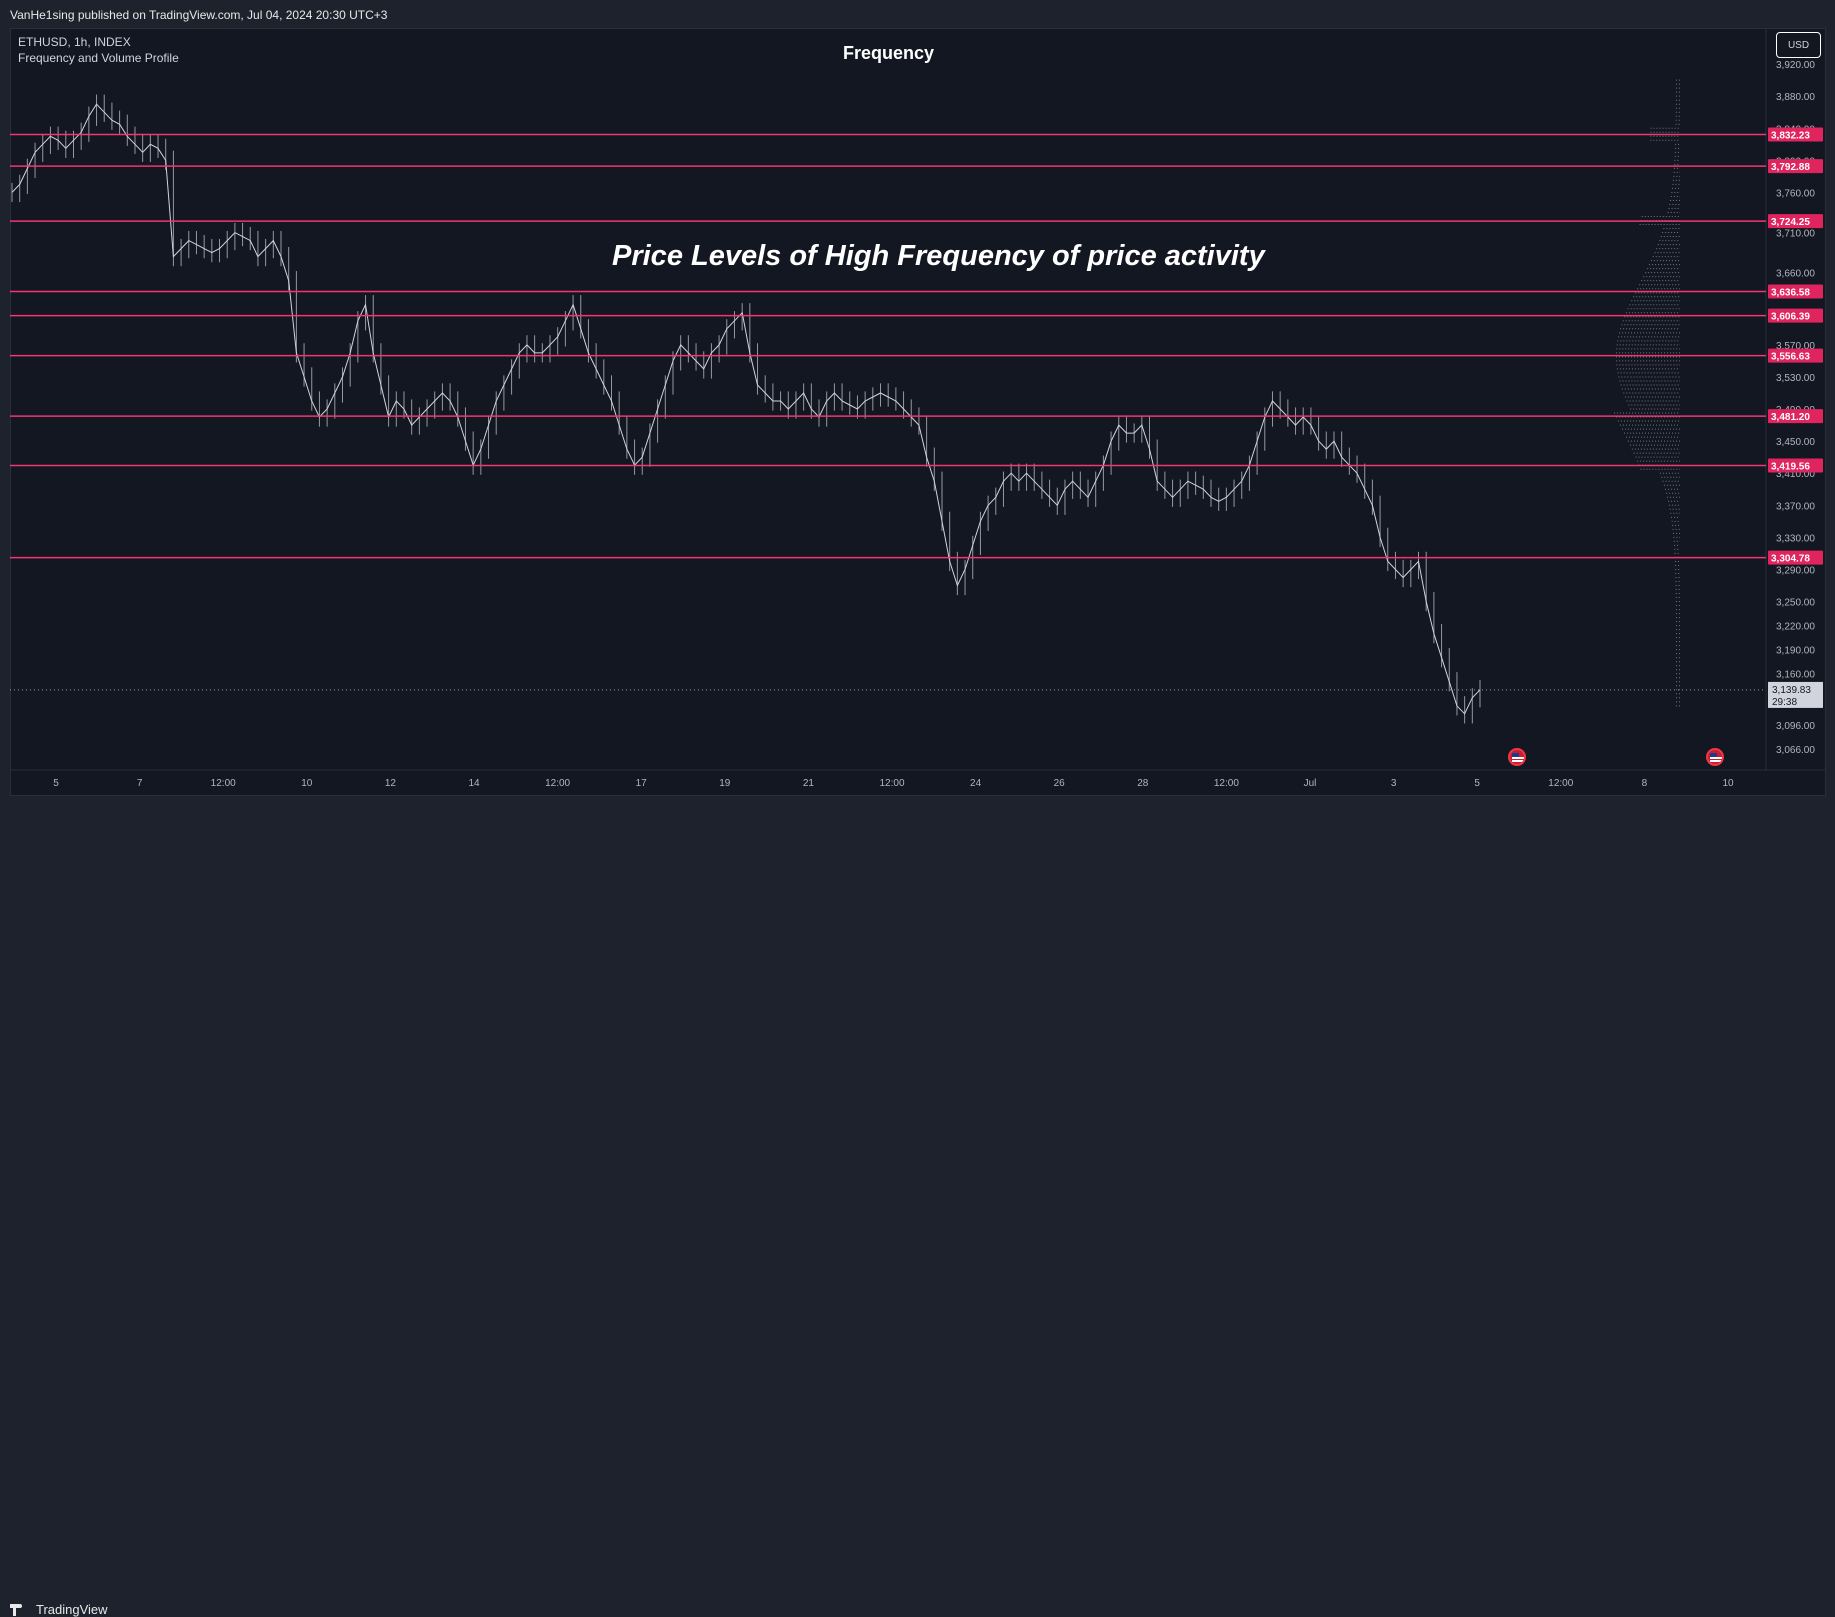  I want to click on last-price-label-bg, so click(1795, 694).